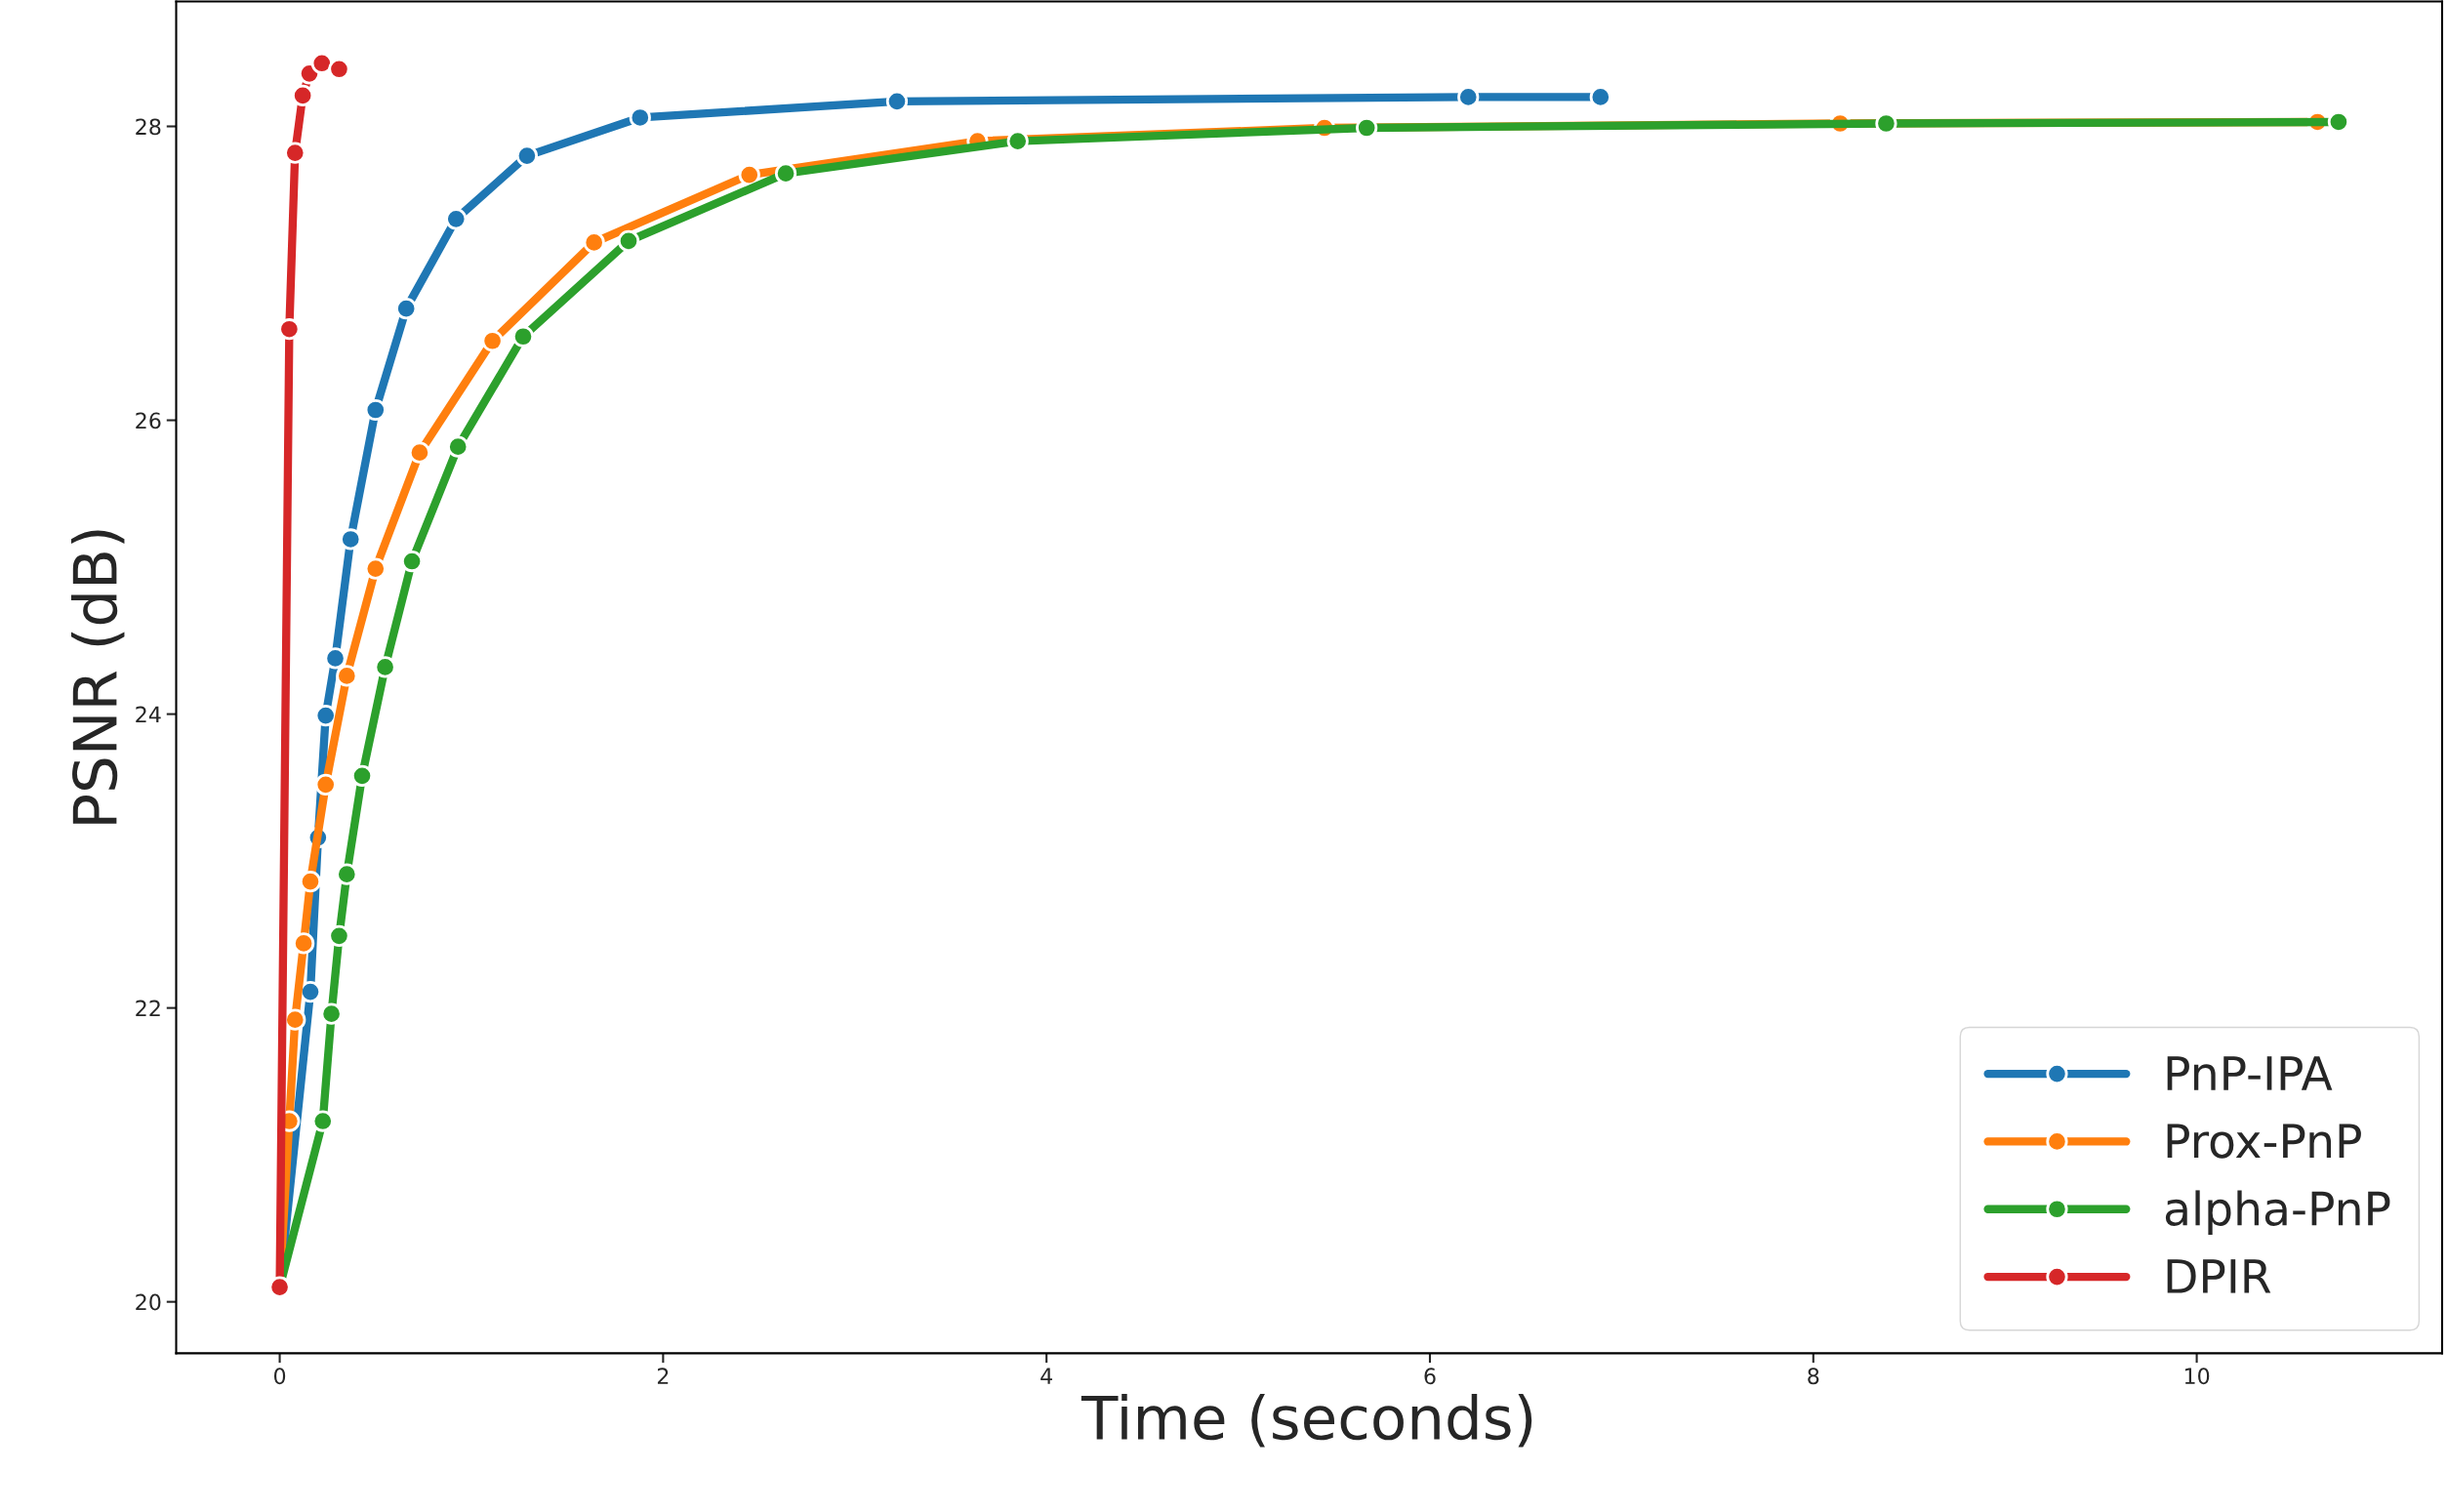 The image size is (2447, 1512). What do you see at coordinates (1430, 1376) in the screenshot?
I see `x-tick-label: 6` at bounding box center [1430, 1376].